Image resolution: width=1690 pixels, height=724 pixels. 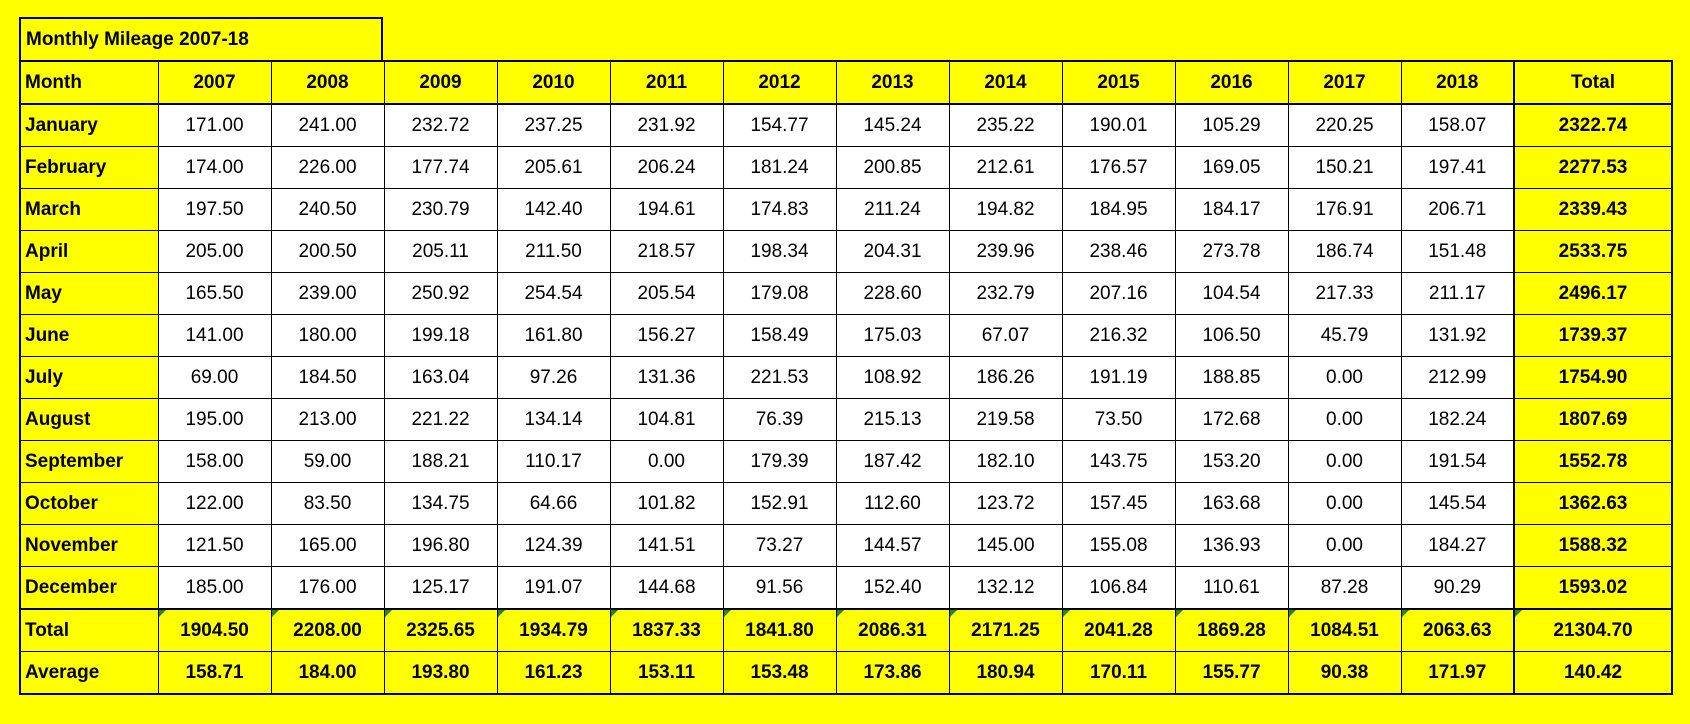 I want to click on cell: 2008, so click(x=327, y=82).